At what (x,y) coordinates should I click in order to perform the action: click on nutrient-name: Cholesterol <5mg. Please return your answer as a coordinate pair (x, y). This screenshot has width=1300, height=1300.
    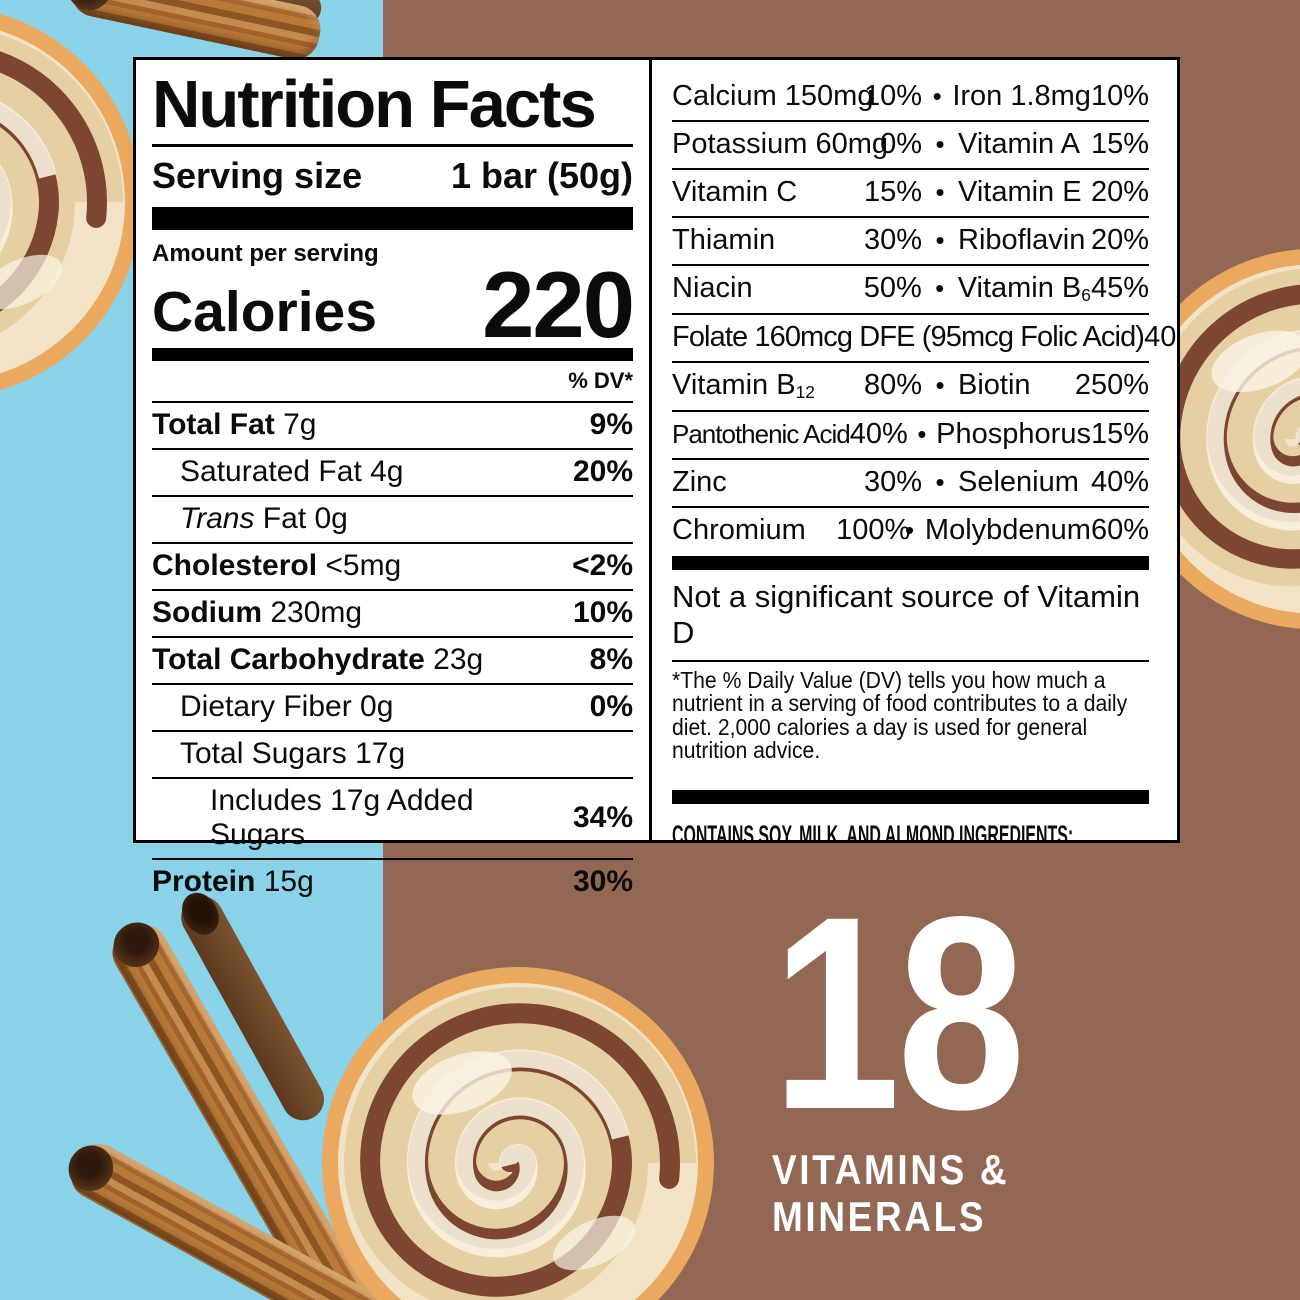
    Looking at the image, I should click on (276, 566).